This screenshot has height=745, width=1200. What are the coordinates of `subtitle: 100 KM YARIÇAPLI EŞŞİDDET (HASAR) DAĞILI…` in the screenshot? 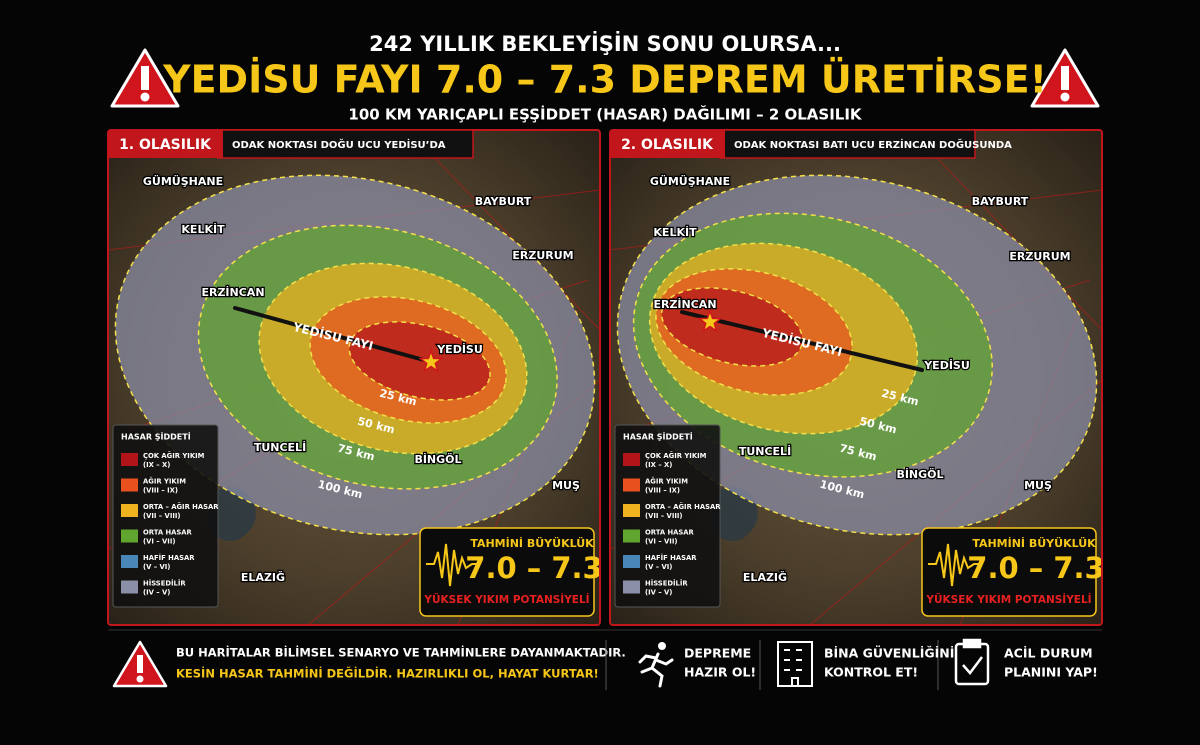 It's located at (605, 114).